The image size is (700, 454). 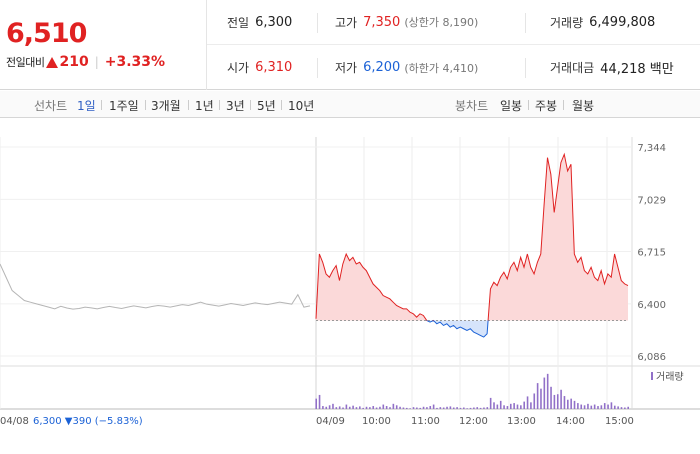 What do you see at coordinates (425, 421) in the screenshot?
I see `x-tick-label: 11:00` at bounding box center [425, 421].